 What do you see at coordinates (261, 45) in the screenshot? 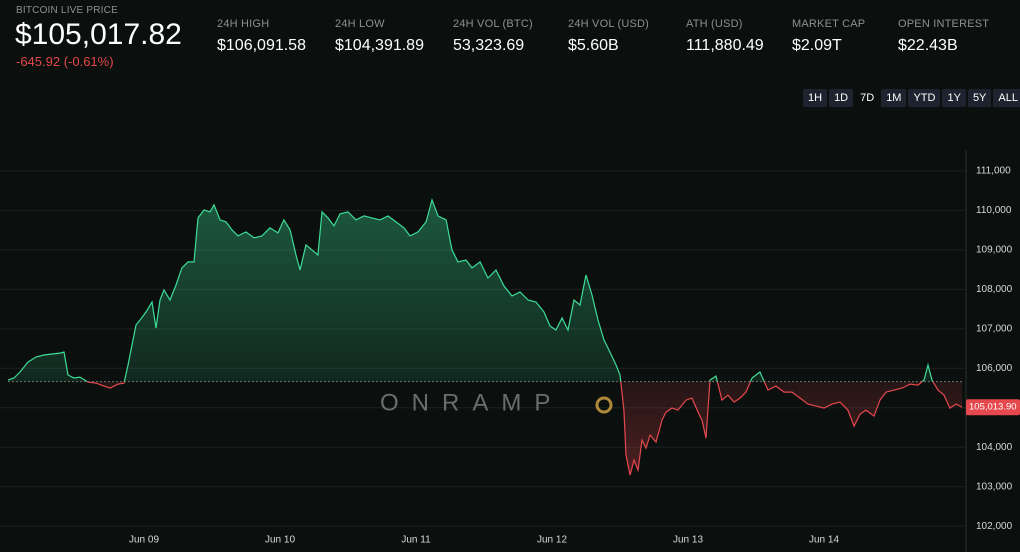
I see `stat-value: $106,091.58` at bounding box center [261, 45].